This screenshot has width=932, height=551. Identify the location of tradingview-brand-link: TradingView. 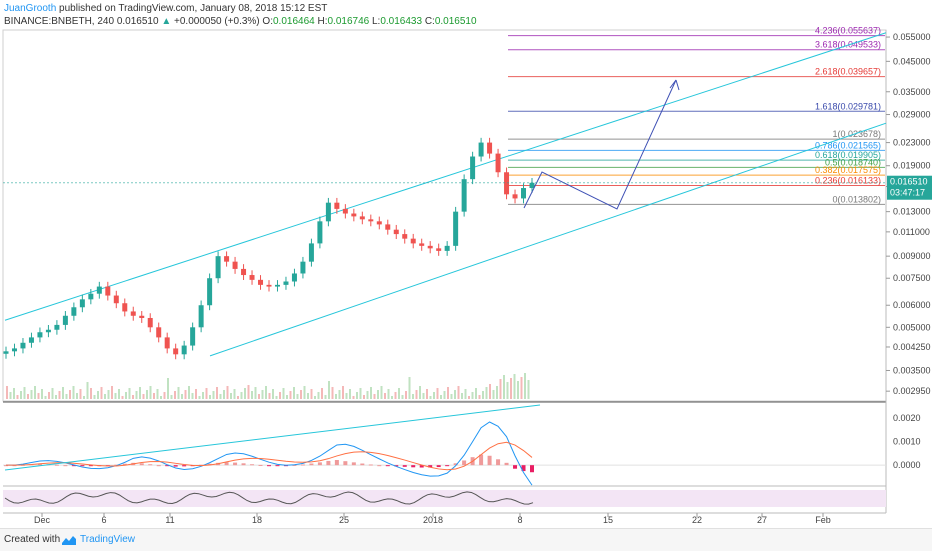
(108, 539).